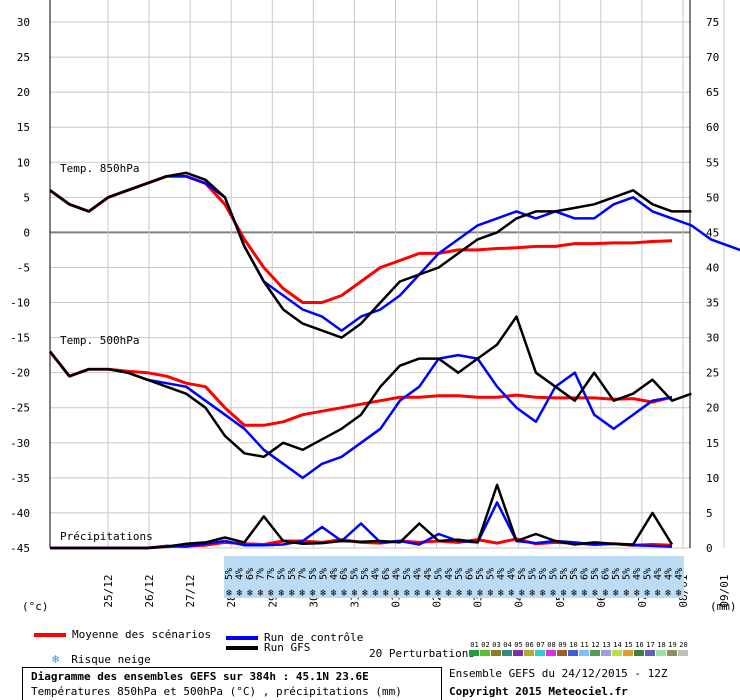  What do you see at coordinates (149, 590) in the screenshot?
I see `date-tick-label: 26/12` at bounding box center [149, 590].